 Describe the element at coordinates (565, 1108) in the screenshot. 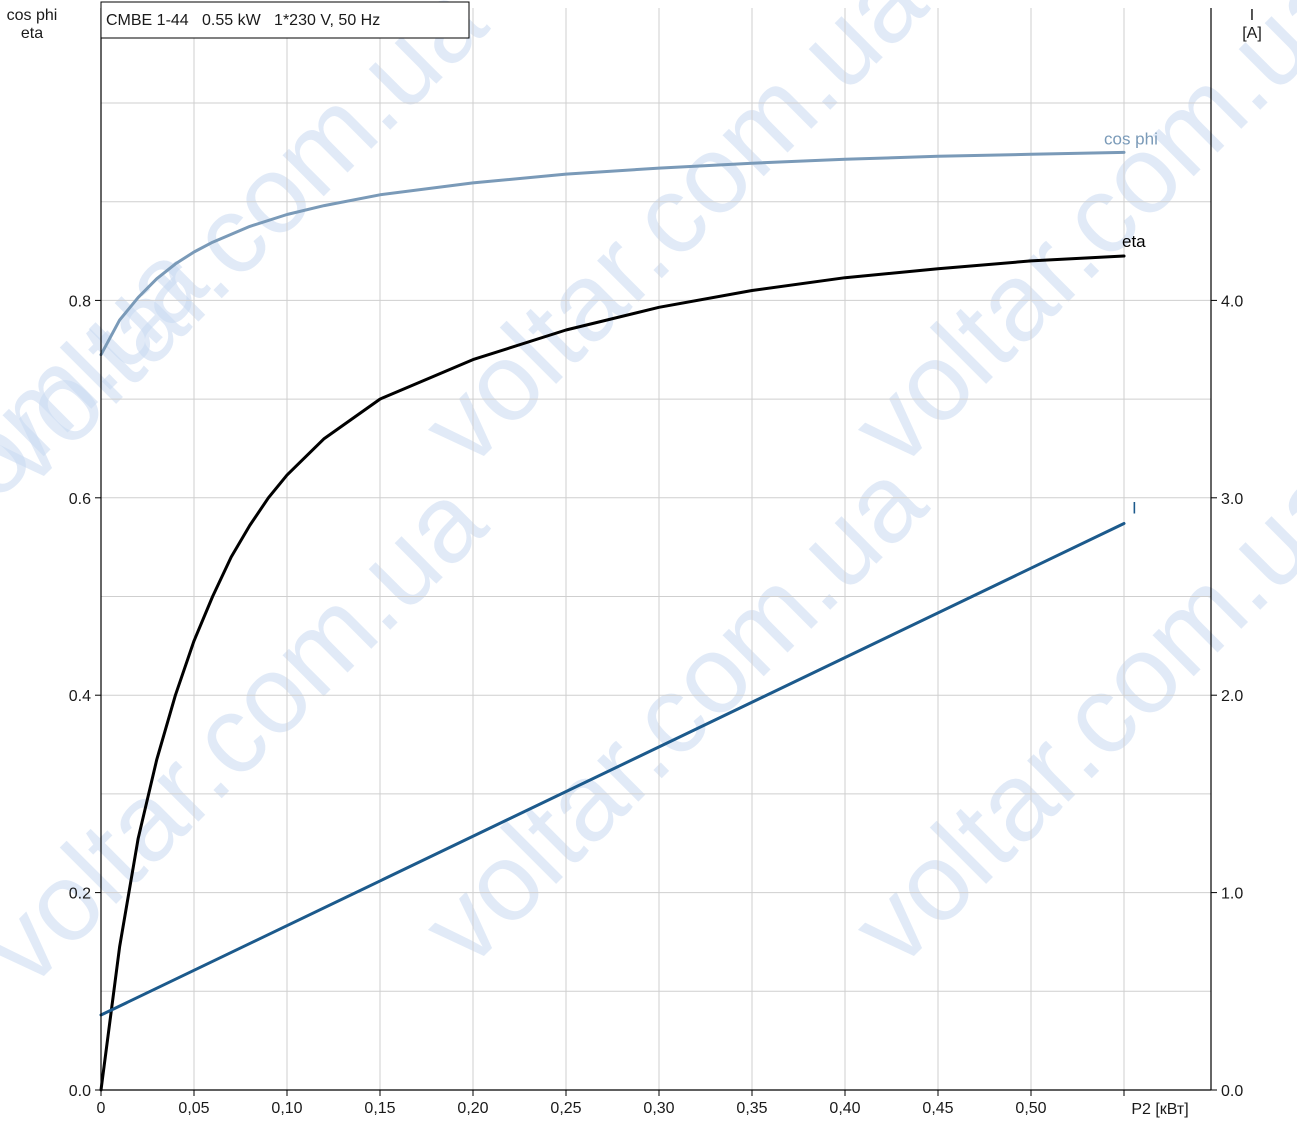

I see `x-tick-label: 0,25` at that location.